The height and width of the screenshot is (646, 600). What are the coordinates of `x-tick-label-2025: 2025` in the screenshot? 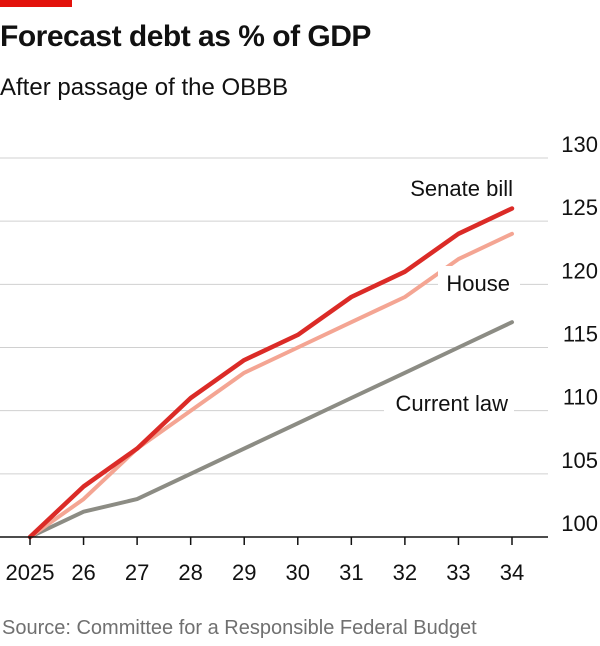 It's located at (30, 572).